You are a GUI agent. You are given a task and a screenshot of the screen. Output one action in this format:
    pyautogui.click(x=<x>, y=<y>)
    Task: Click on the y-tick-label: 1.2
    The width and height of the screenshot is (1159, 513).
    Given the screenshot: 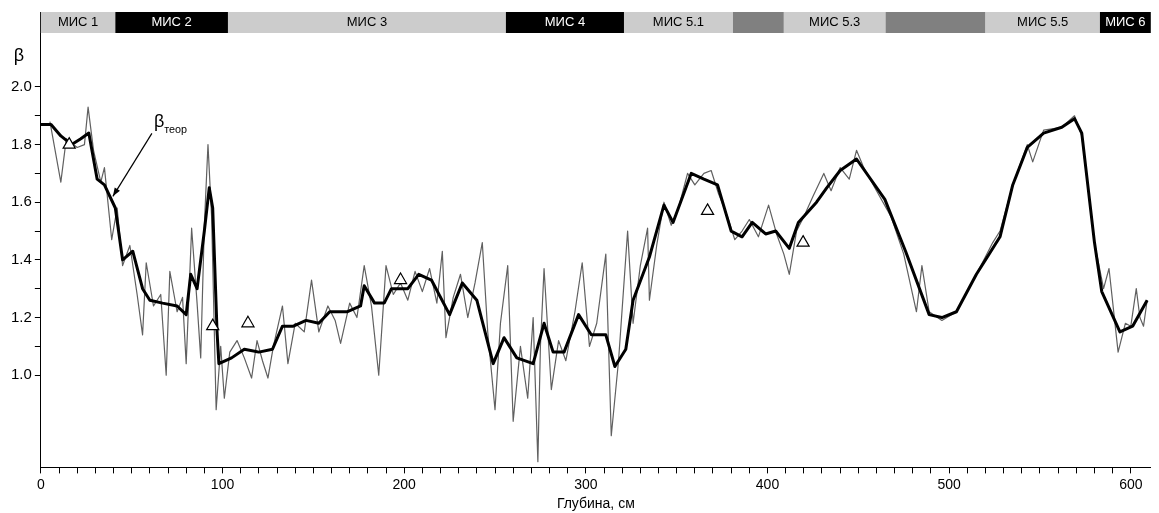 What is the action you would take?
    pyautogui.click(x=21, y=316)
    